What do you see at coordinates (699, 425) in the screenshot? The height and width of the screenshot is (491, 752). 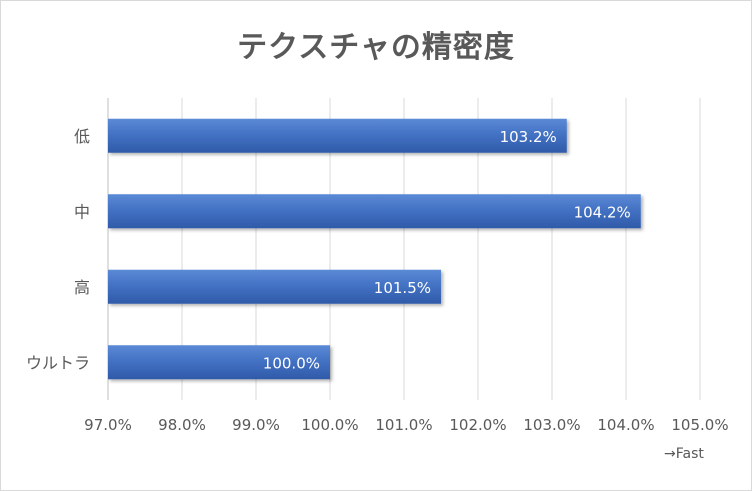 I see `x-tick-label: 105.0%` at bounding box center [699, 425].